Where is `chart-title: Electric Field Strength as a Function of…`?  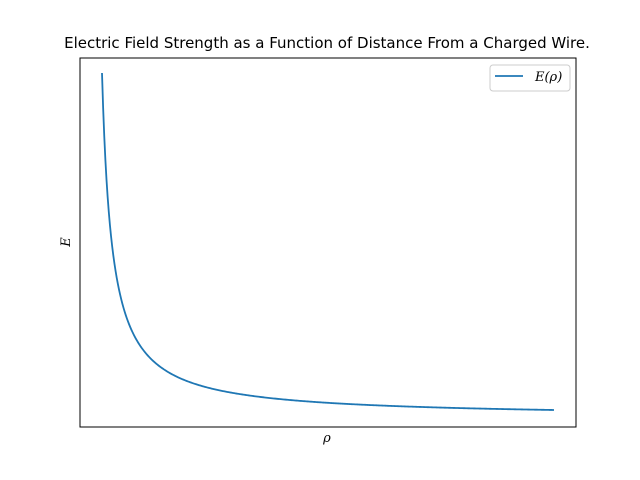 chart-title: Electric Field Strength as a Function of… is located at coordinates (327, 43).